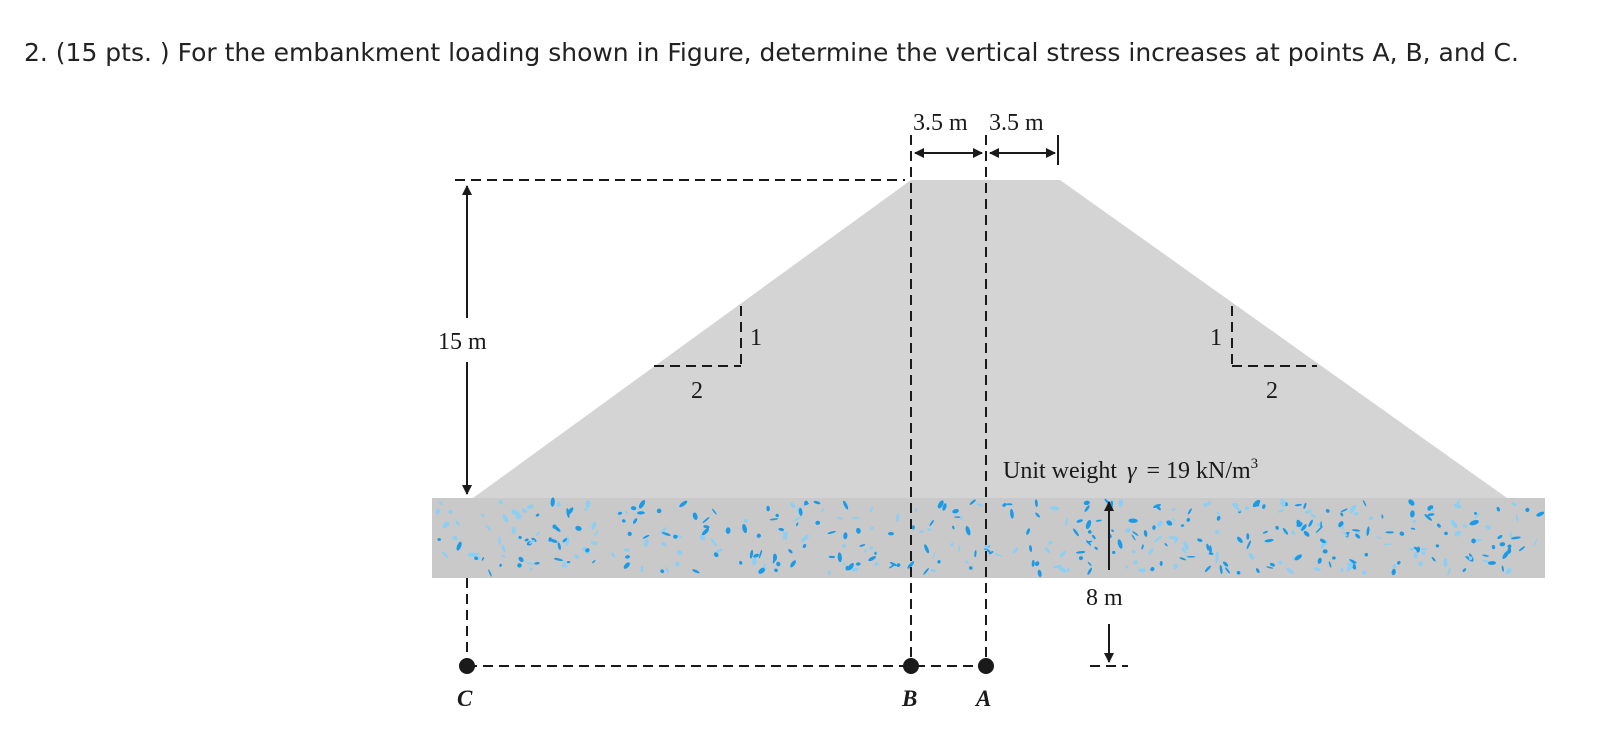  I want to click on top-width-right-label: 3.5 m, so click(1016, 123).